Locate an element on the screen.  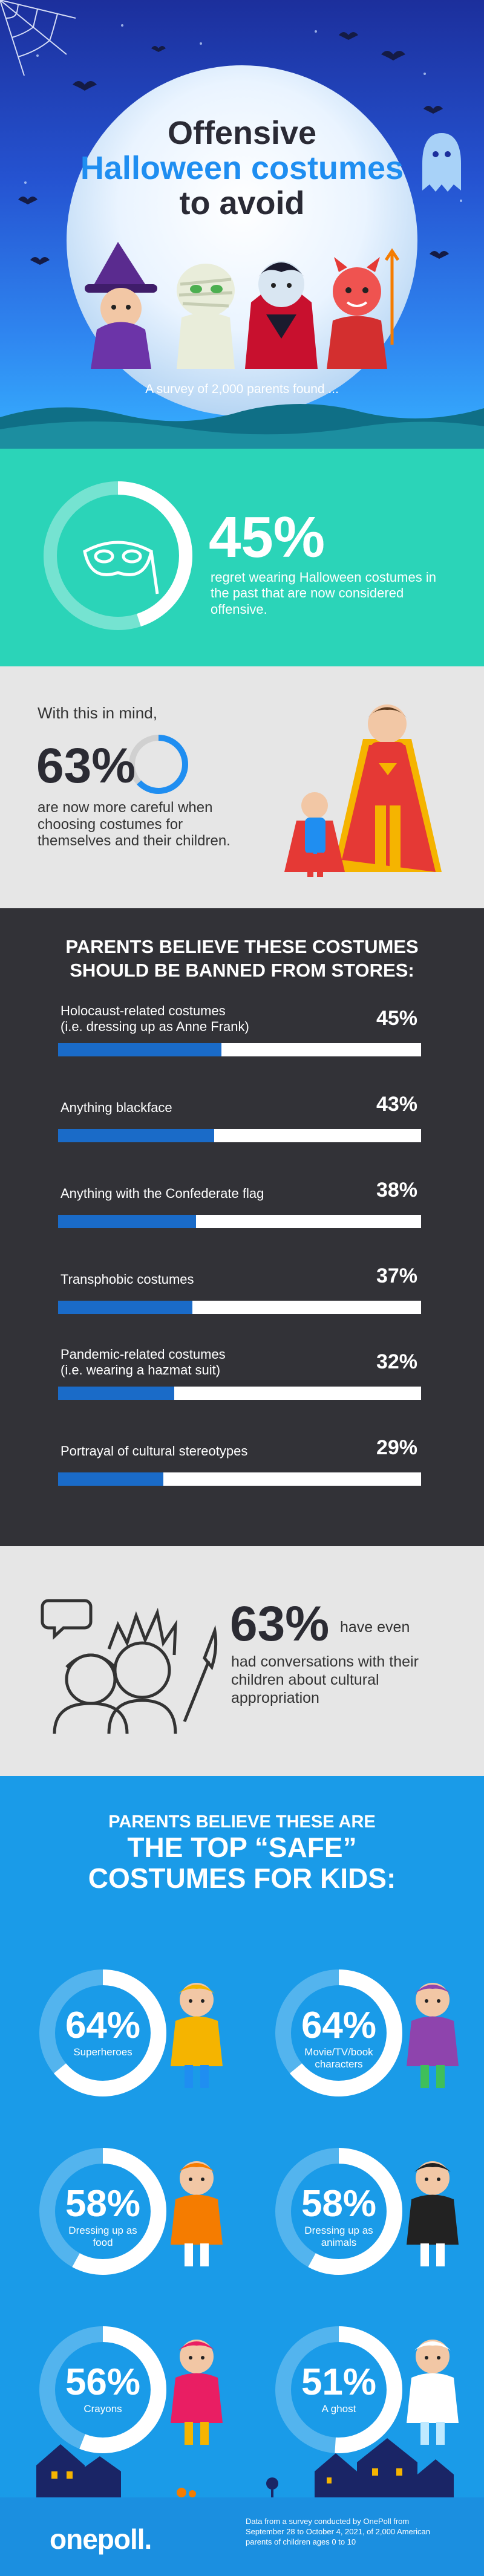
bats-icon is located at coordinates (233, 148).